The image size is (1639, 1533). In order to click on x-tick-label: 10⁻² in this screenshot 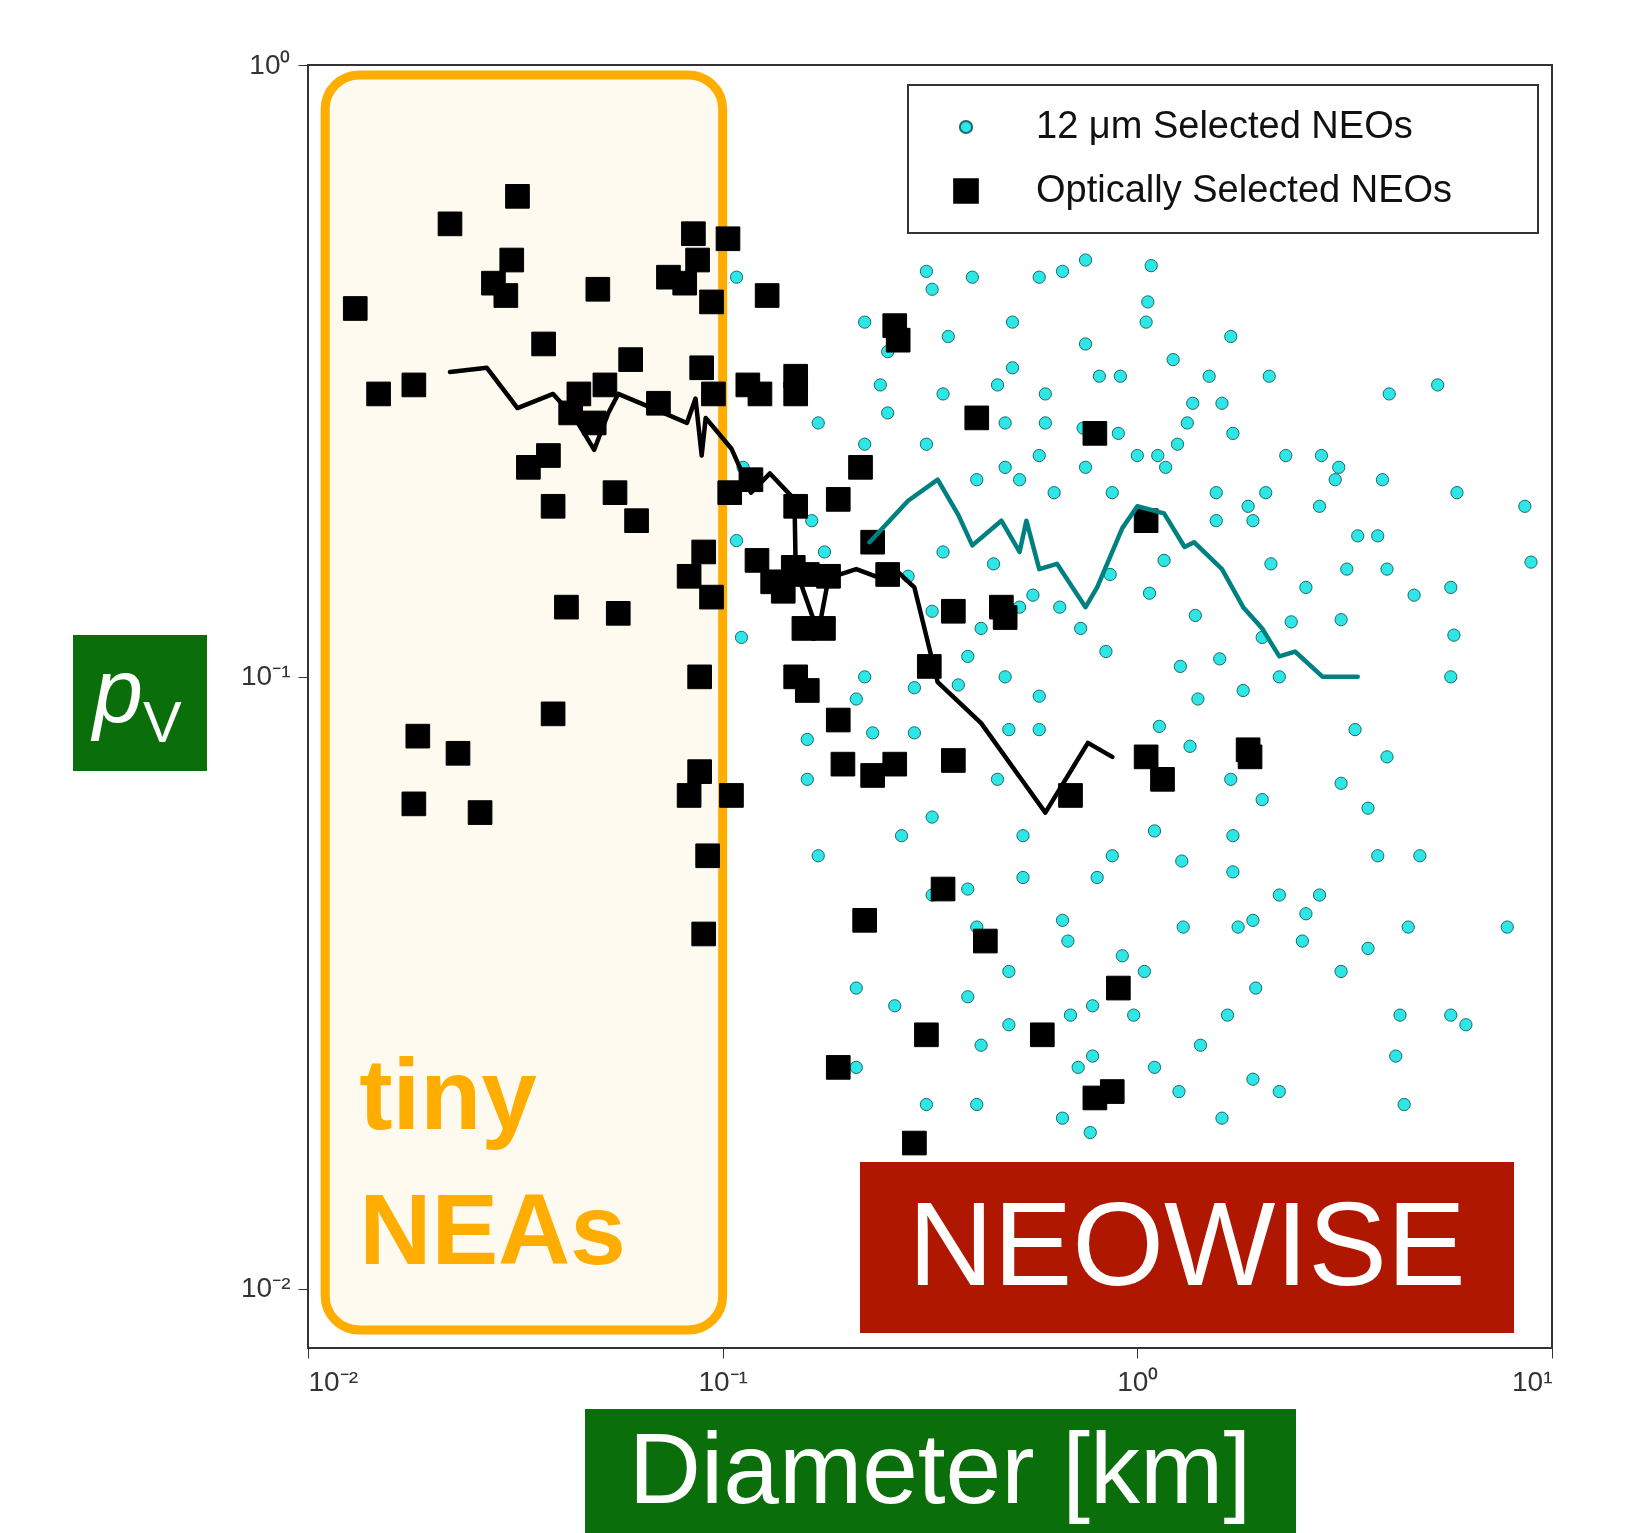, I will do `click(333, 1381)`.